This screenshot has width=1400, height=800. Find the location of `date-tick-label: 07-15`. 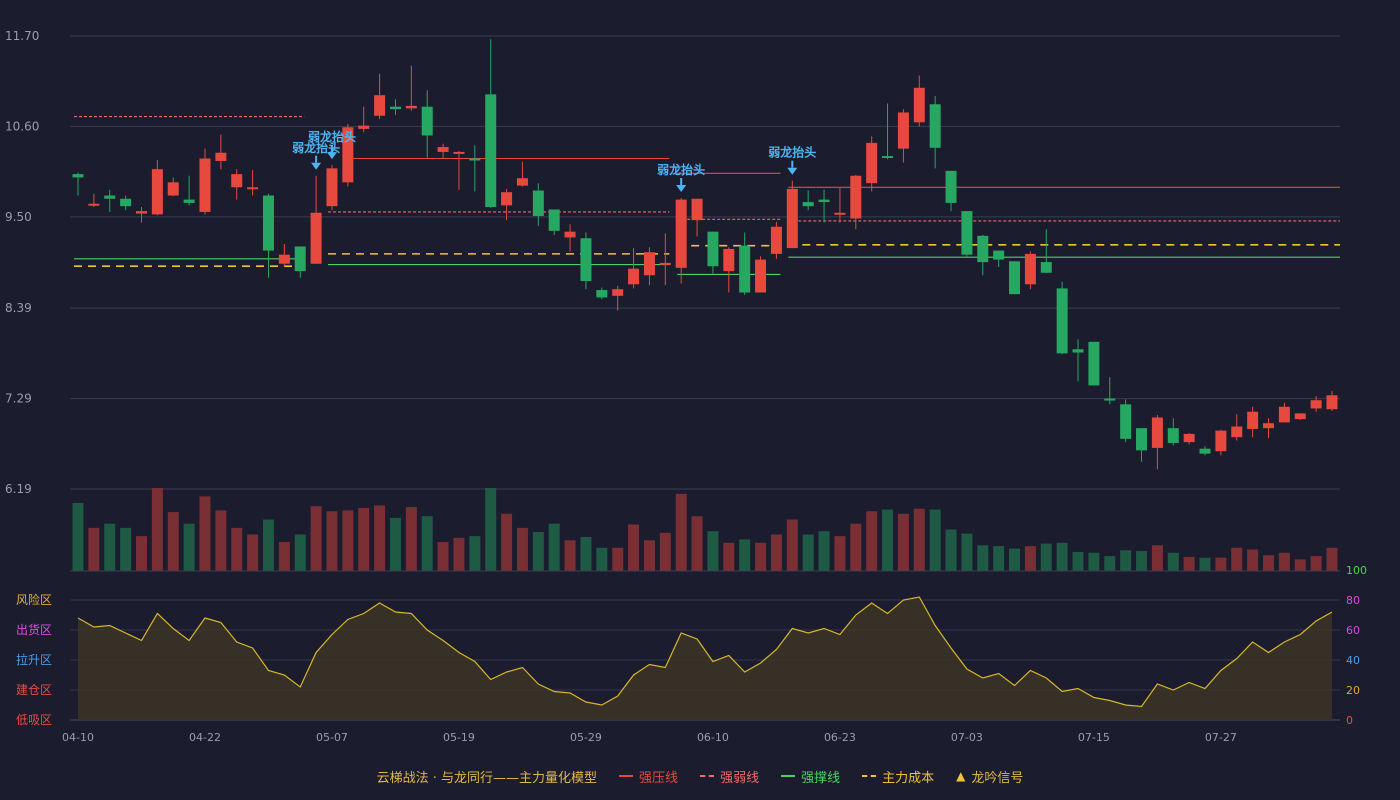

date-tick-label: 07-15 is located at coordinates (1094, 737).